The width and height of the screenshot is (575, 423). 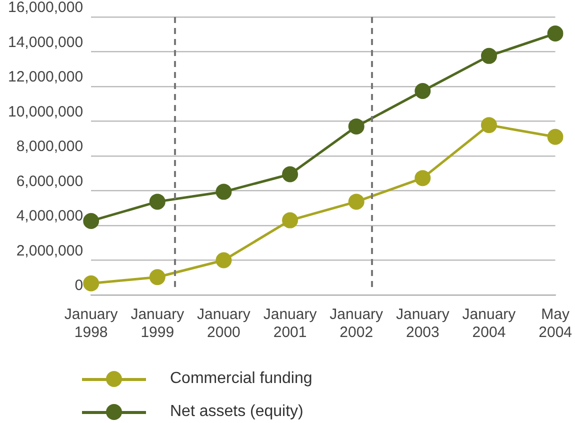 I want to click on x-tick-label: January 2002, so click(x=357, y=324).